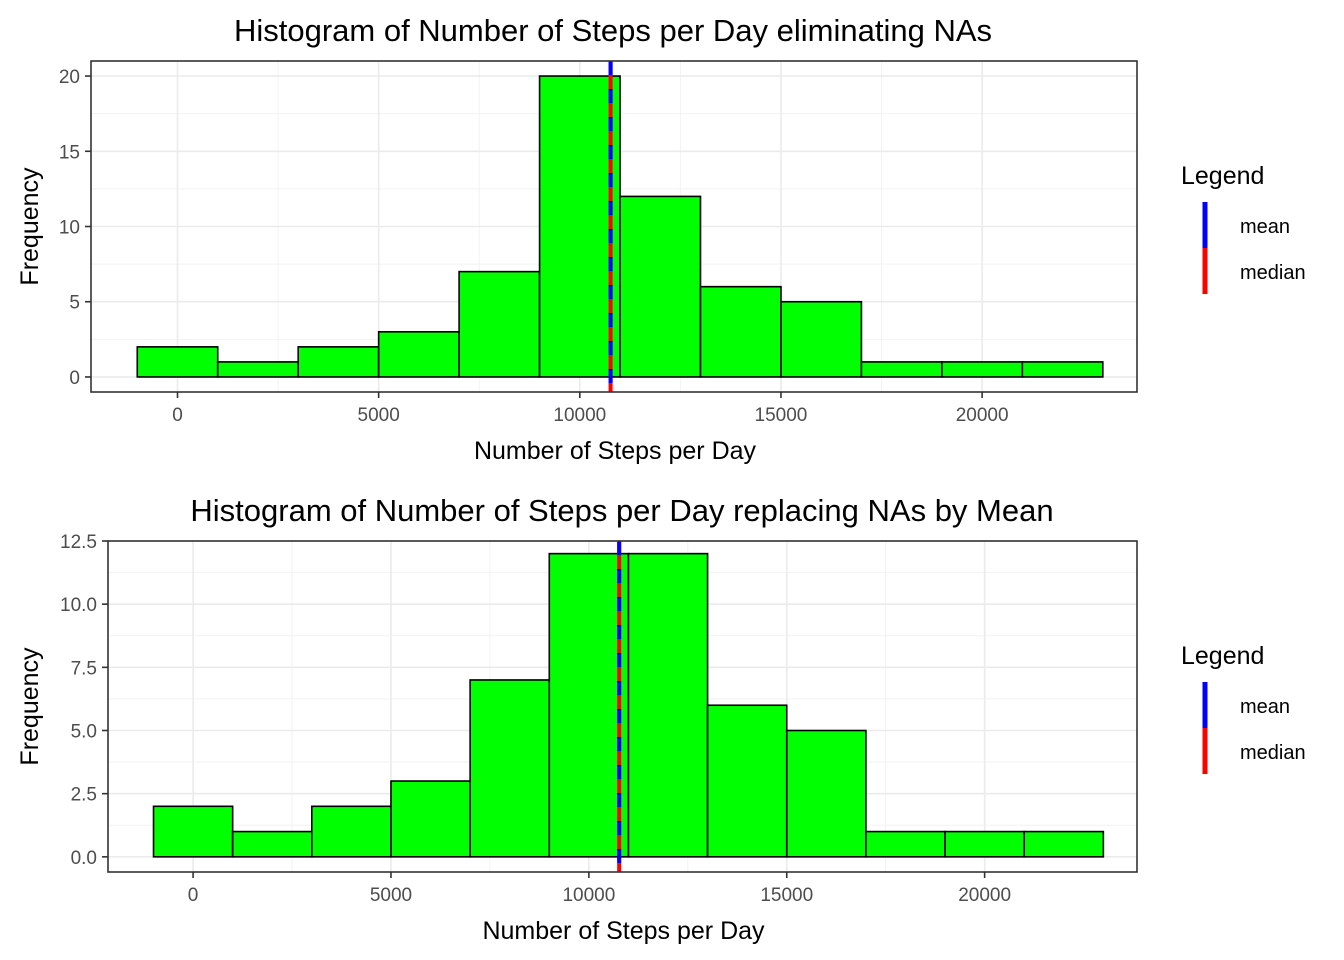  What do you see at coordinates (78, 605) in the screenshot?
I see `y-tick-label: 10.0` at bounding box center [78, 605].